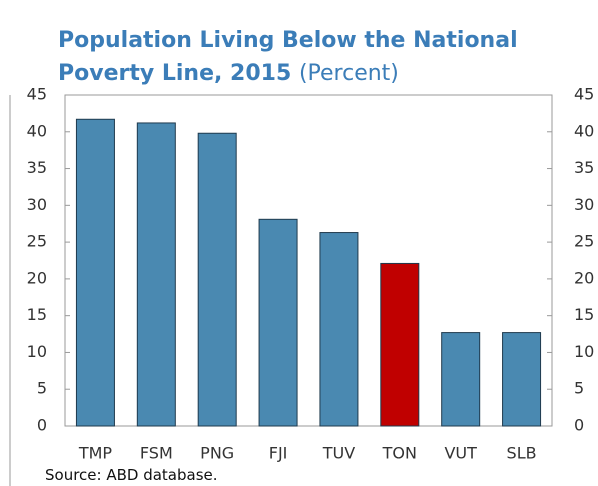 The height and width of the screenshot is (486, 598). I want to click on y-tick-label: 40, so click(37, 130).